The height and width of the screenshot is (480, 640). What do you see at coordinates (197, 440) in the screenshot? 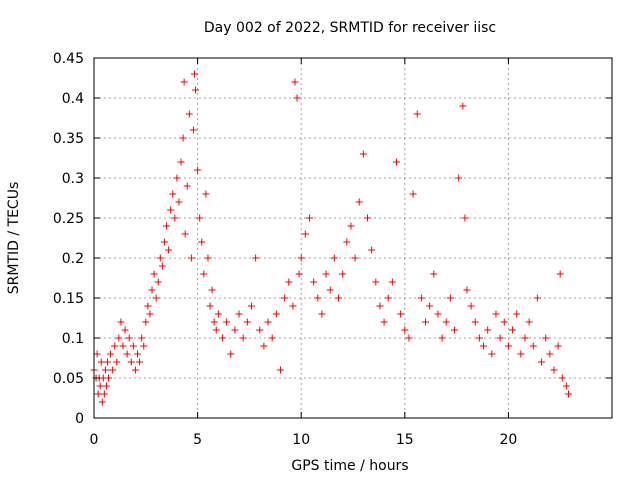
I see `x-tick-label: 5` at bounding box center [197, 440].